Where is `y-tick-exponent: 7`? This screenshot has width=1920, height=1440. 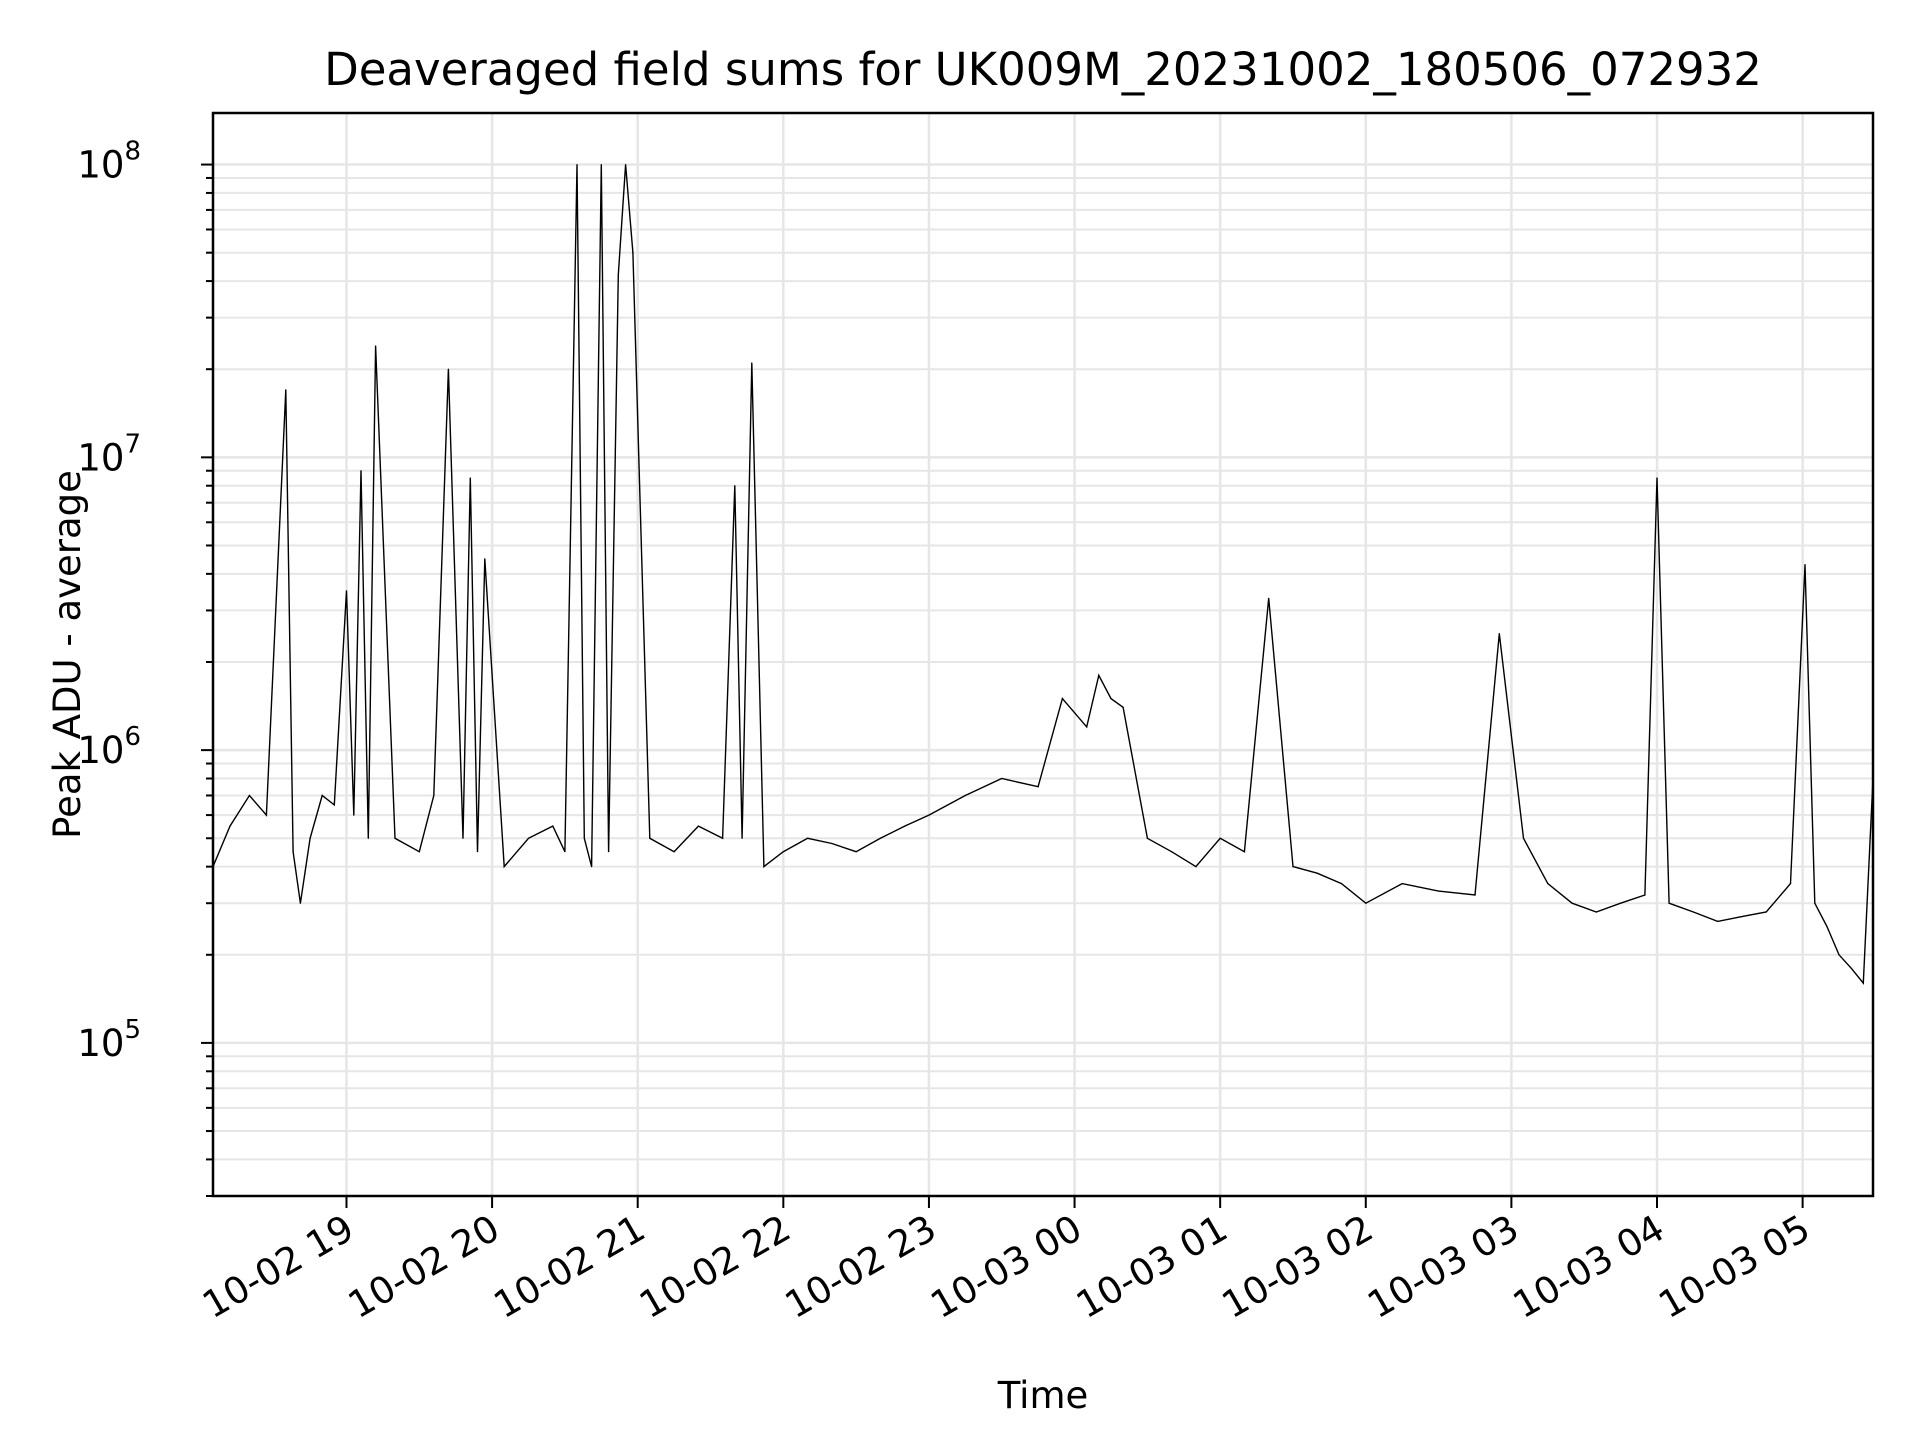
y-tick-exponent: 7 is located at coordinates (132, 444).